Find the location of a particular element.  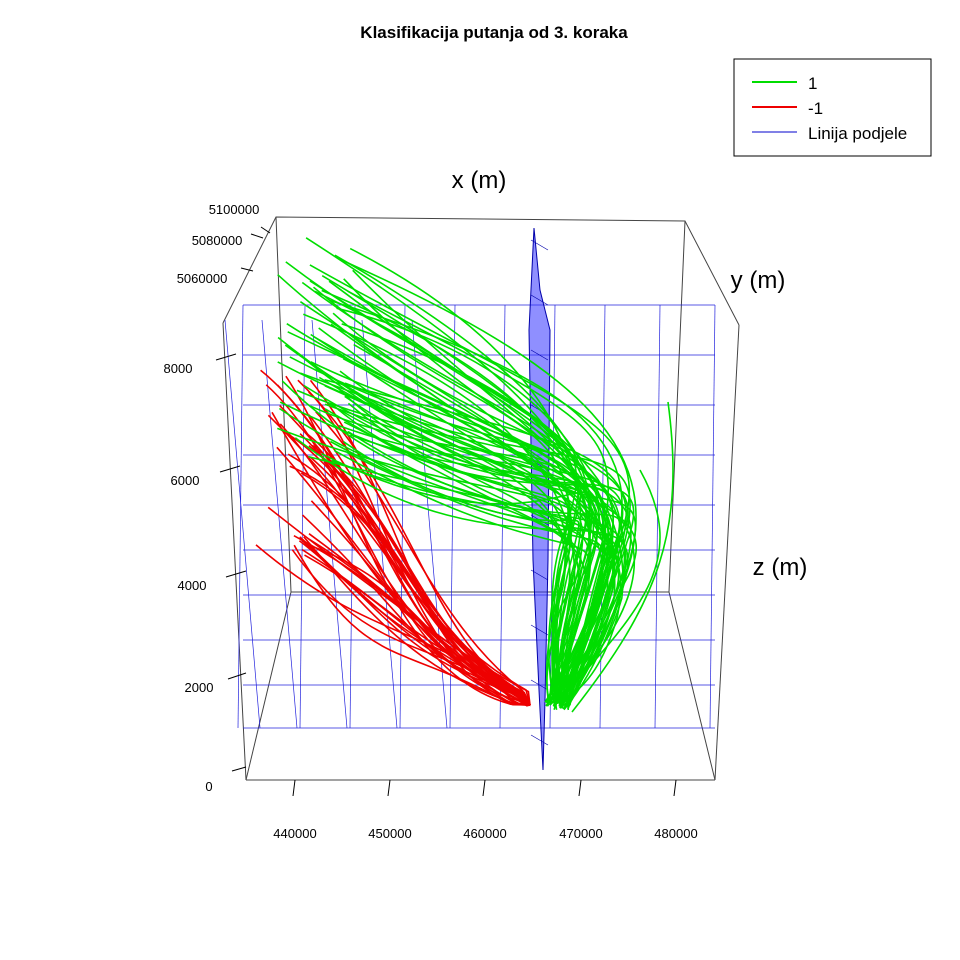

series-minus1 is located at coordinates (393, 538).